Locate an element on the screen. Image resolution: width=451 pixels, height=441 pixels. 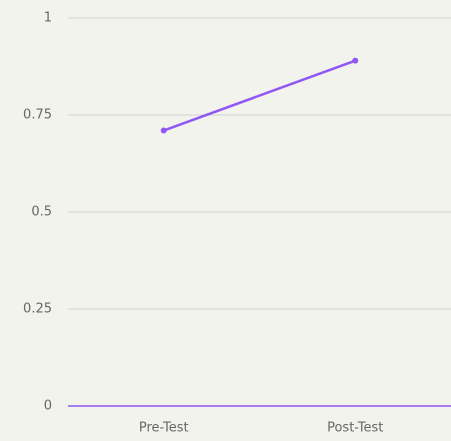
y-tick-label: 0.5 is located at coordinates (41, 212).